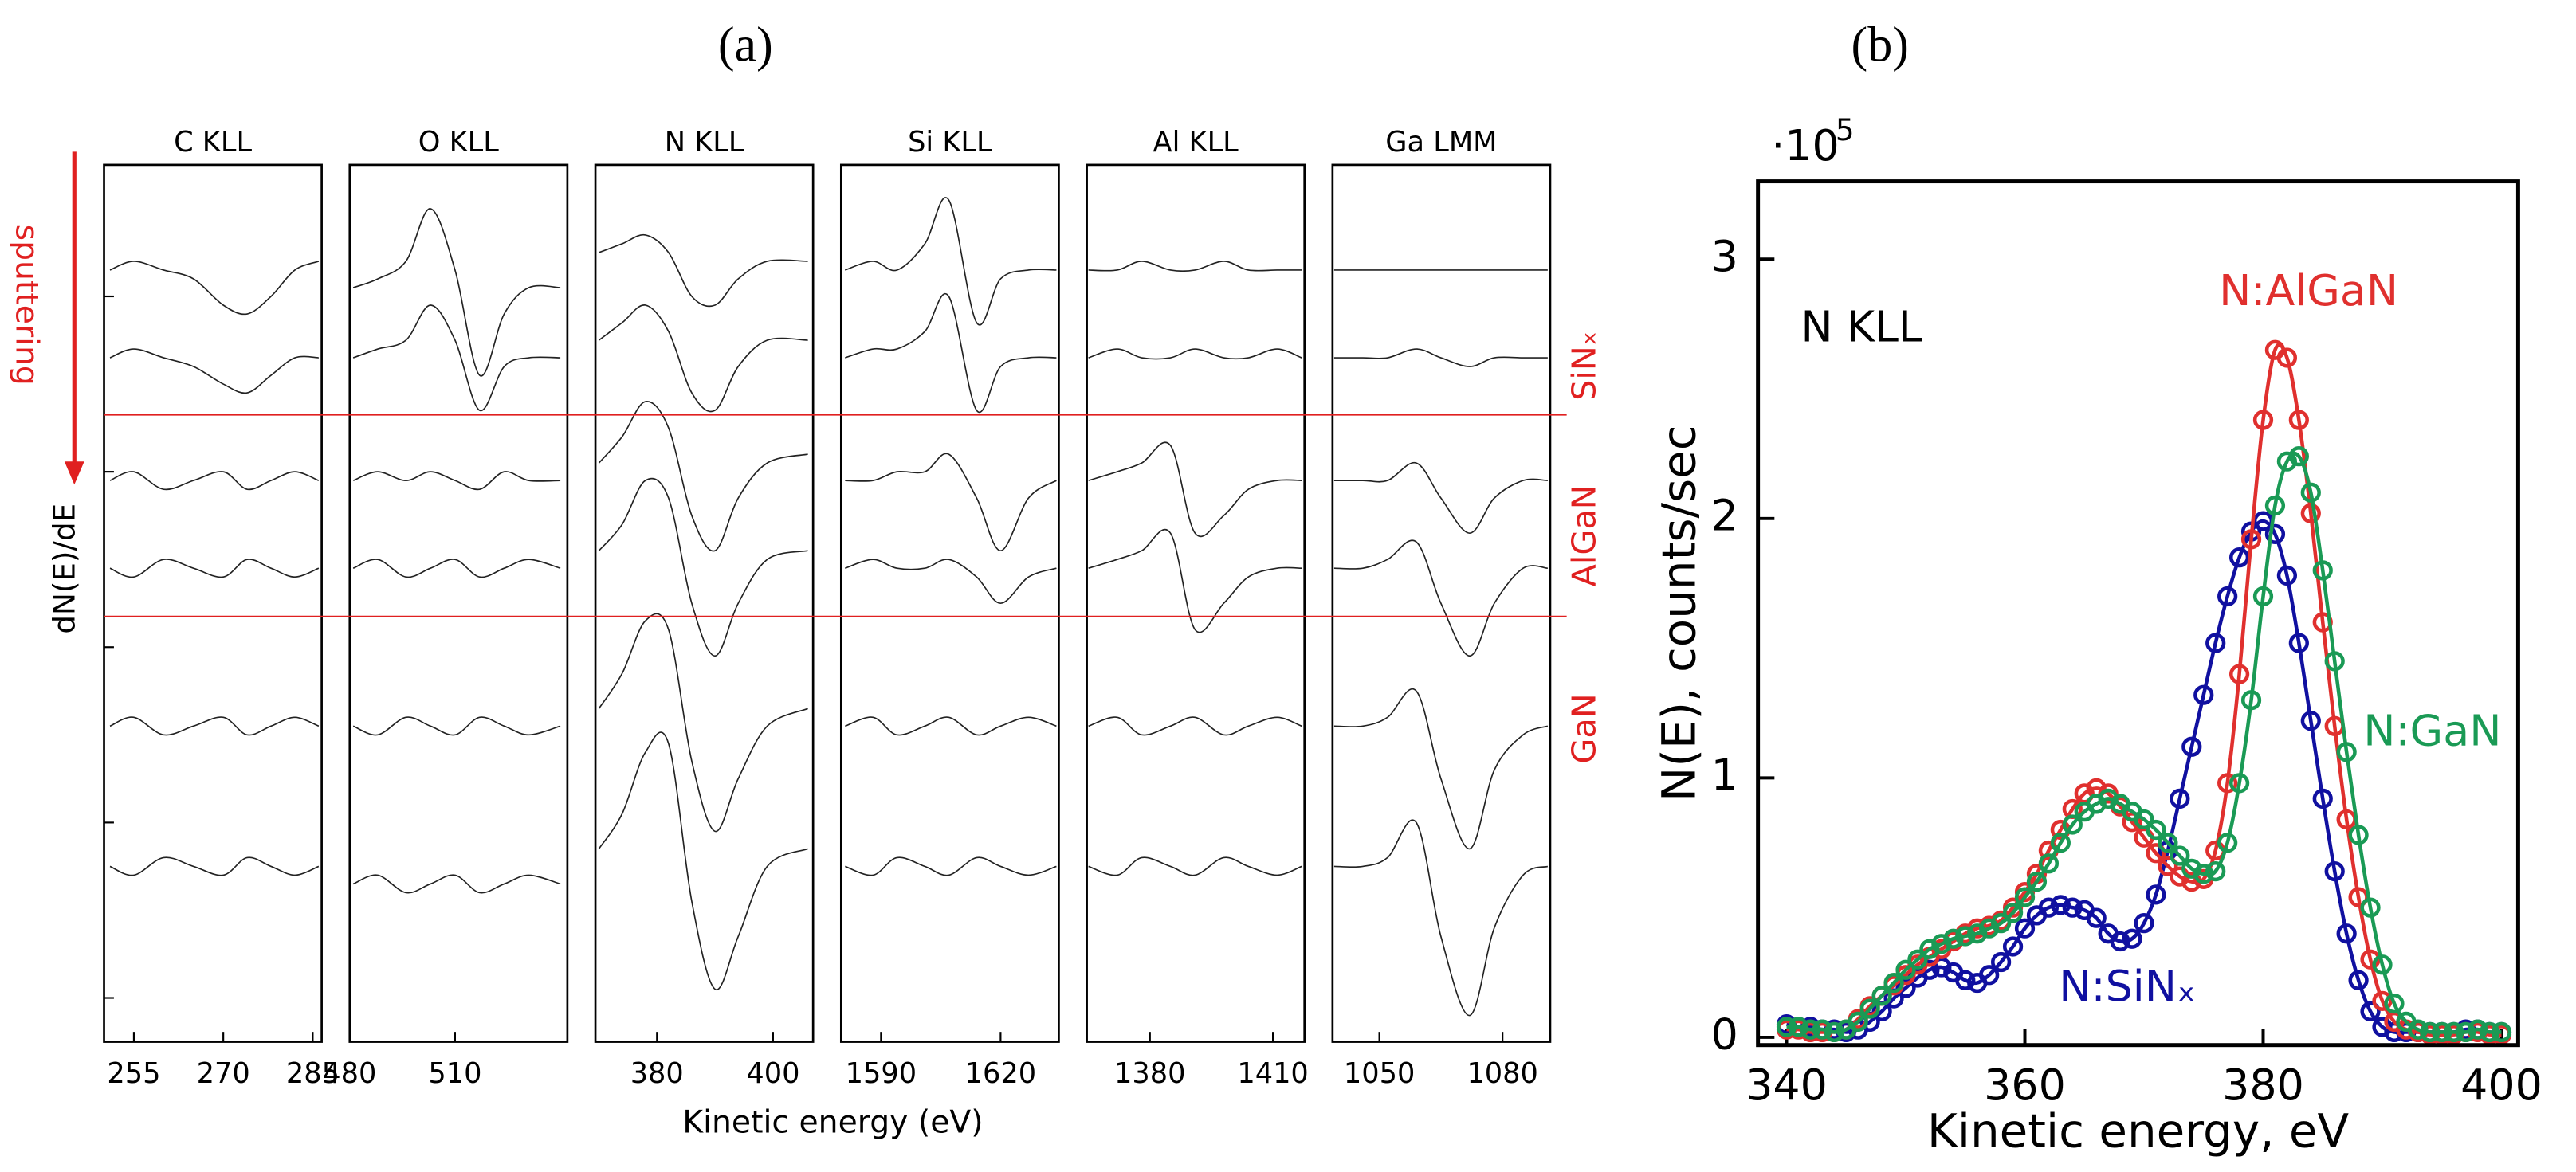 Image resolution: width=2576 pixels, height=1172 pixels. Describe the element at coordinates (349, 1073) in the screenshot. I see `x-tick-label: 480` at that location.